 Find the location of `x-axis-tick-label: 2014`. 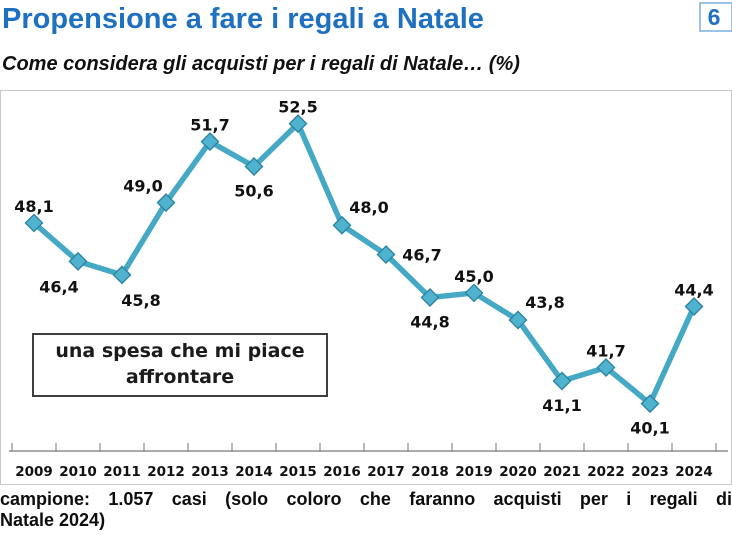

x-axis-tick-label: 2014 is located at coordinates (254, 472).